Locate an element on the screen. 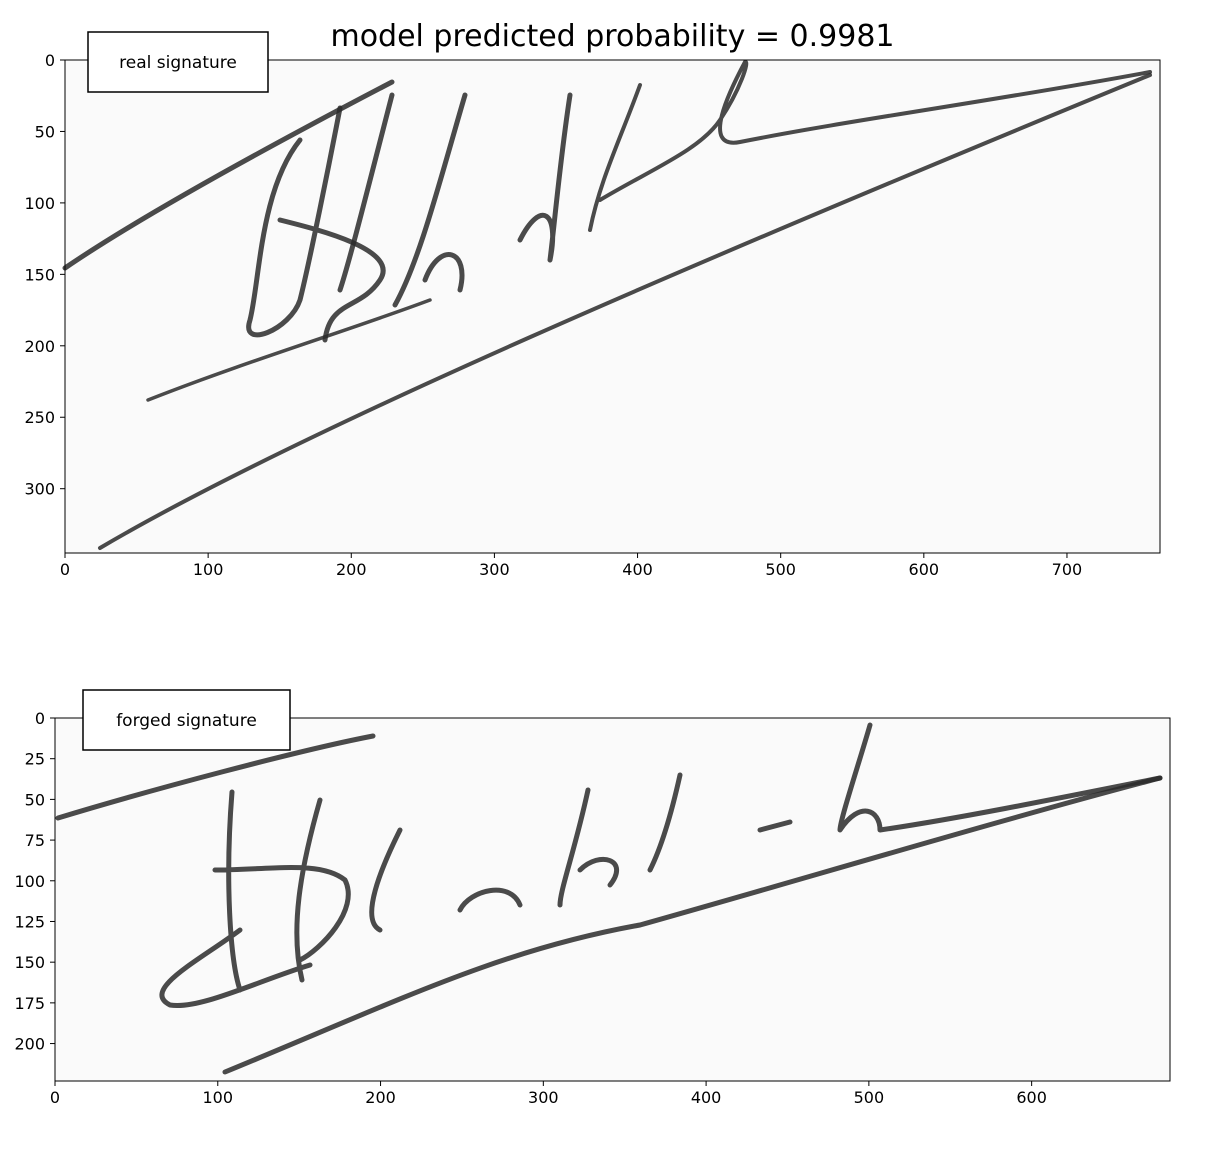 Image resolution: width=1209 pixels, height=1151 pixels. y-tick-label: 250 is located at coordinates (39, 417).